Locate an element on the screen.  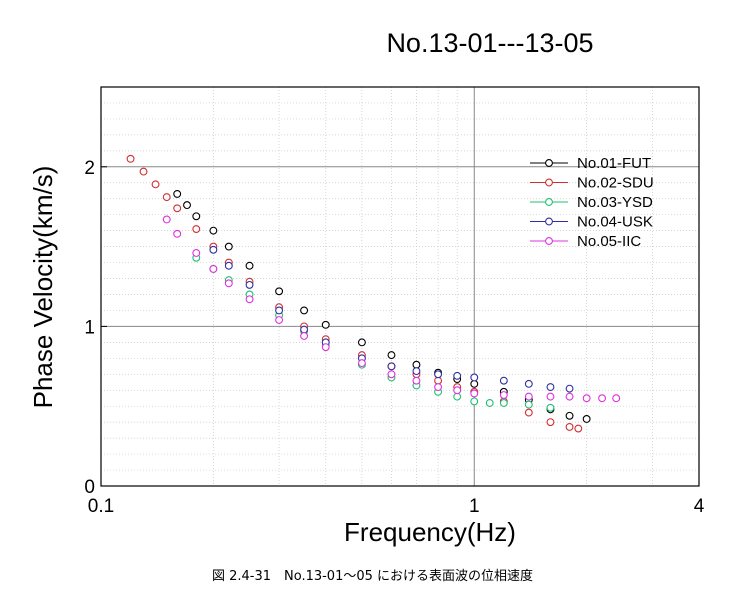
y-tick-label: 1 is located at coordinates (89, 327).